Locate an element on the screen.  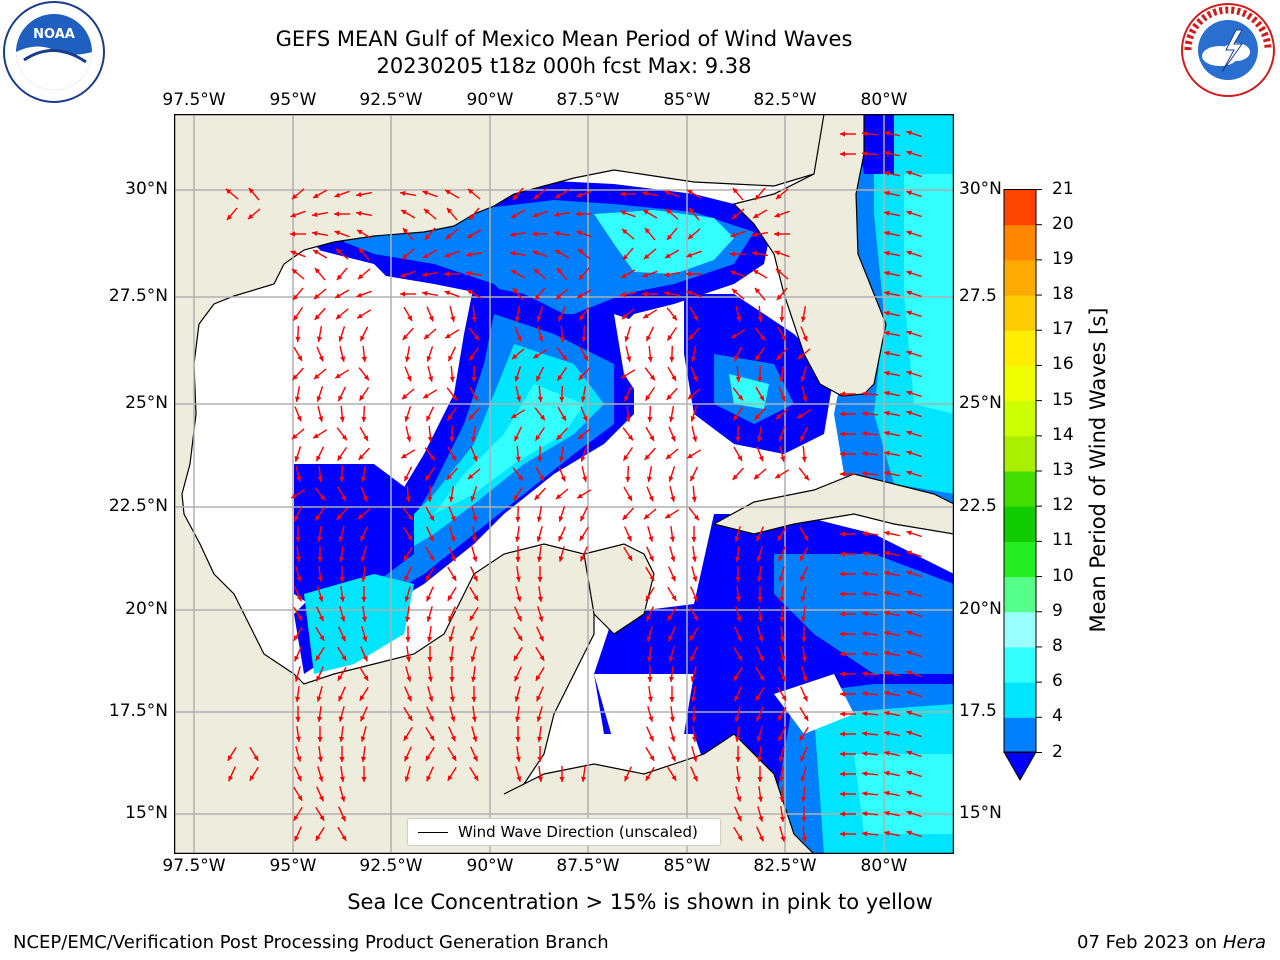
colorbar-tick-label: 19 is located at coordinates (1063, 258).